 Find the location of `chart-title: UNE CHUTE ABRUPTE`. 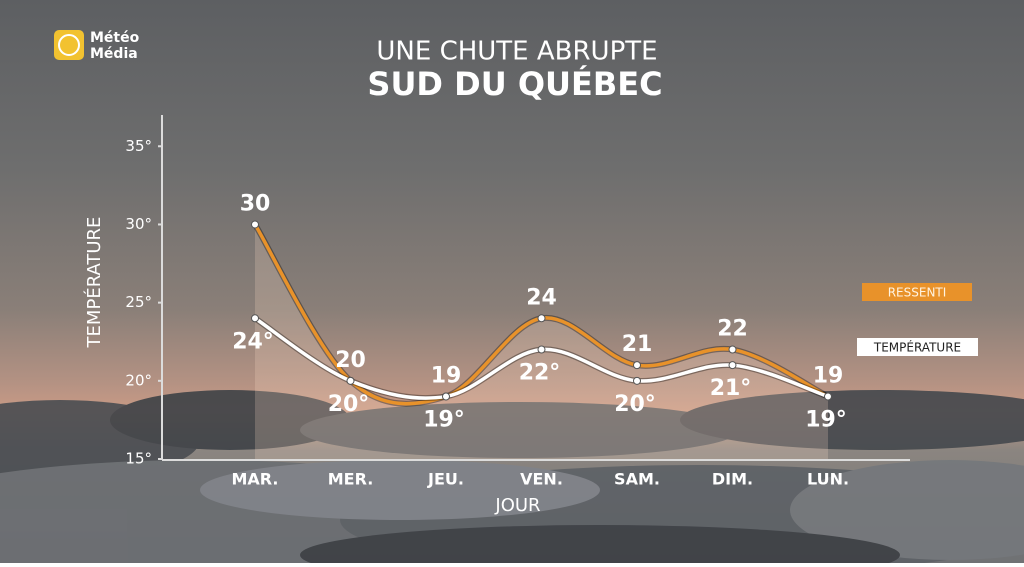

chart-title: UNE CHUTE ABRUPTE is located at coordinates (516, 52).